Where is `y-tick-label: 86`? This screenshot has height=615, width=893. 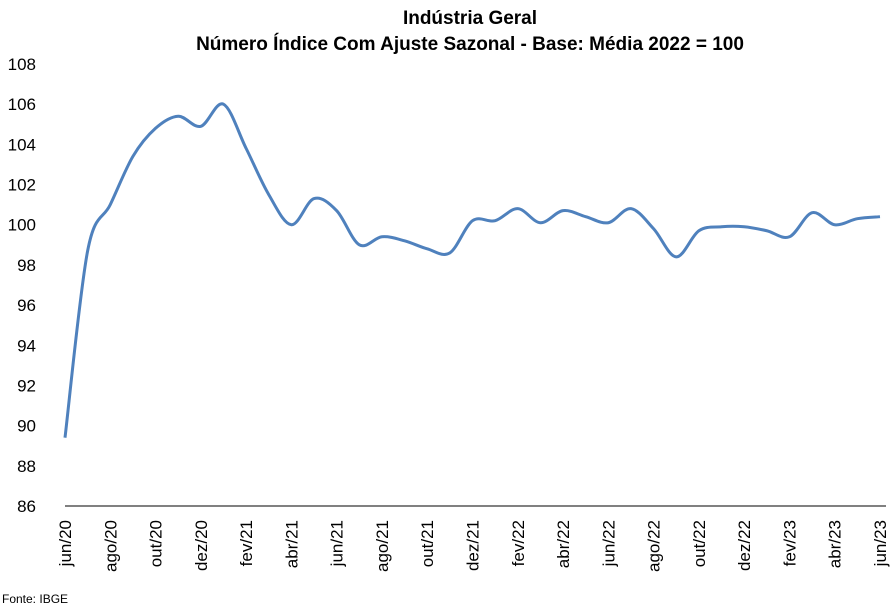 y-tick-label: 86 is located at coordinates (26, 506).